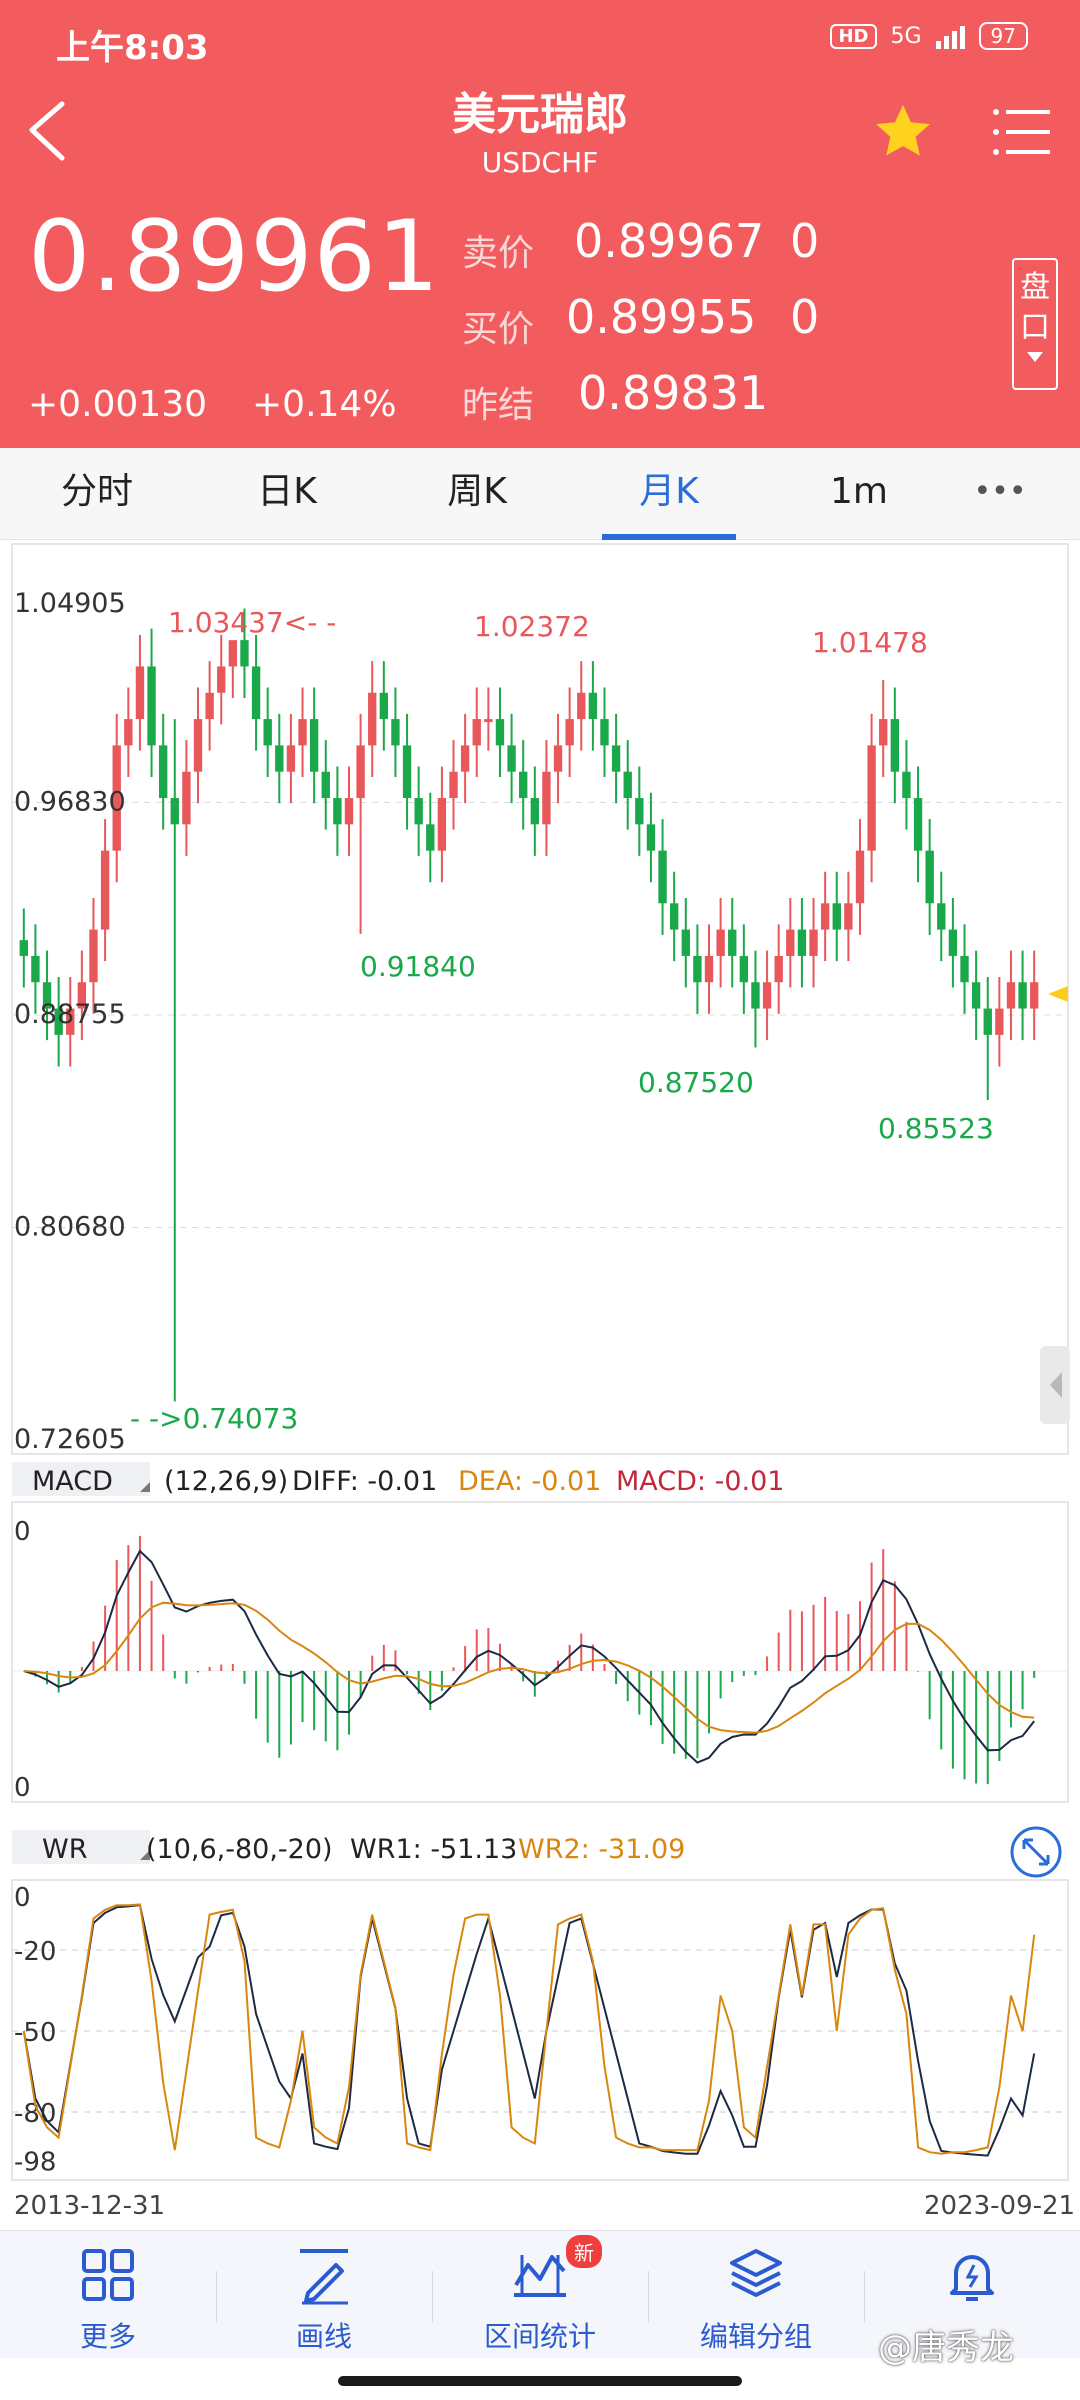 The width and height of the screenshot is (1080, 2400). What do you see at coordinates (107, 2336) in the screenshot?
I see `more-label: 更多` at bounding box center [107, 2336].